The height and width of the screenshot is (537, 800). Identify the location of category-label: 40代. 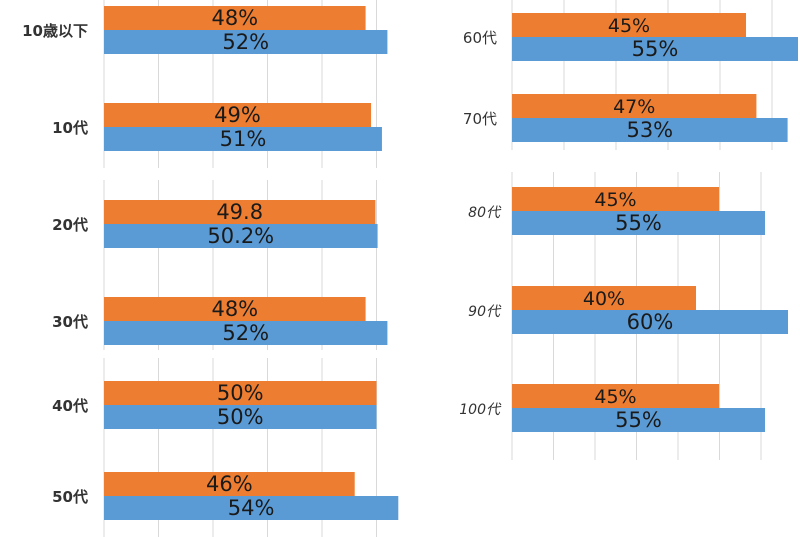
(70, 406).